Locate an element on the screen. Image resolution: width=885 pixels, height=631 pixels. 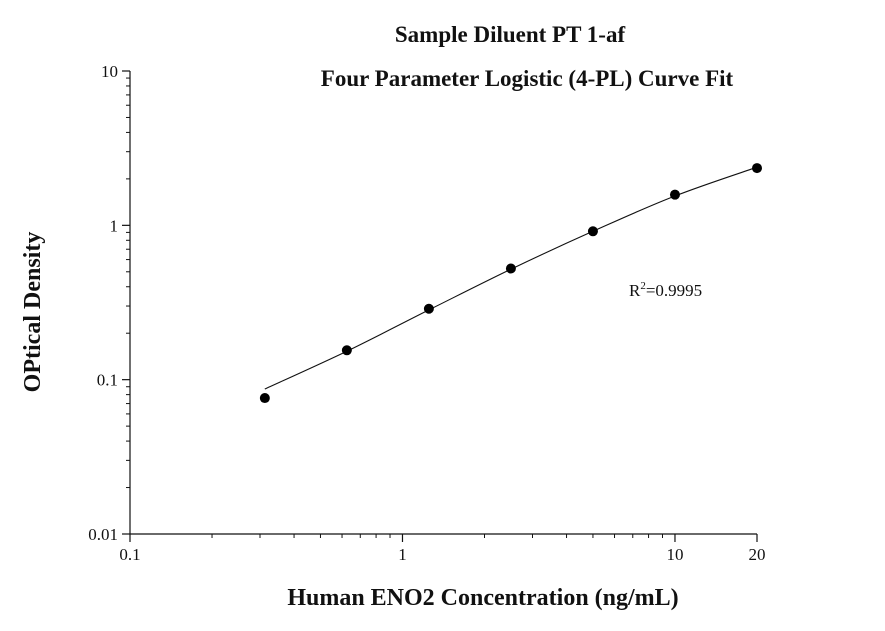
r-squared-base: R is located at coordinates (635, 290).